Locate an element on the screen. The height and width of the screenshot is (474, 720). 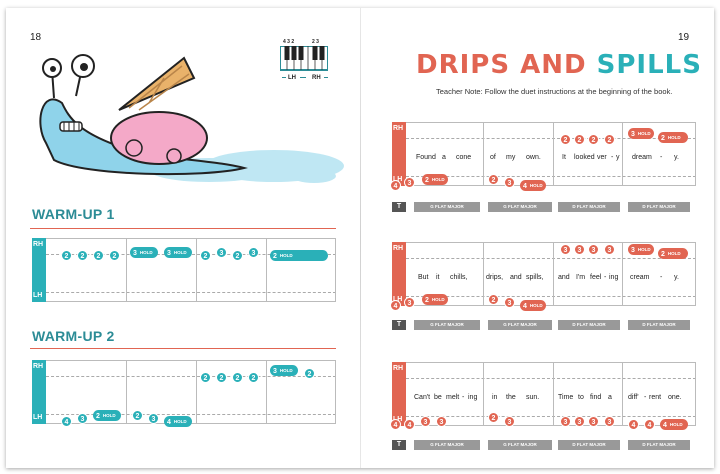
lyric: rent is located at coordinates (655, 397).